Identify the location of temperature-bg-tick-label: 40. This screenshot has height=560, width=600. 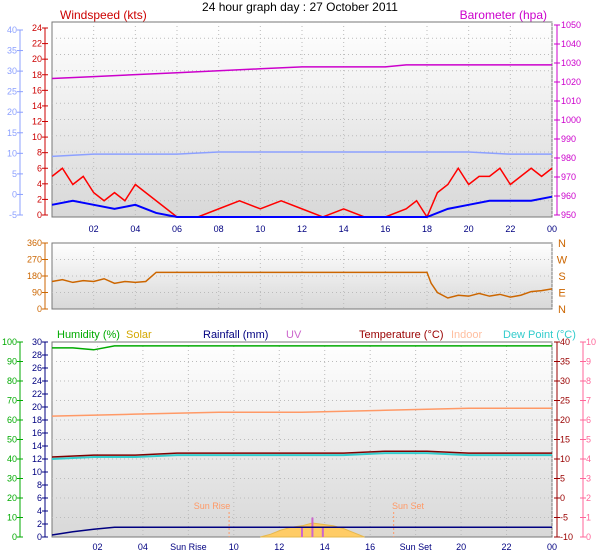
(12, 30).